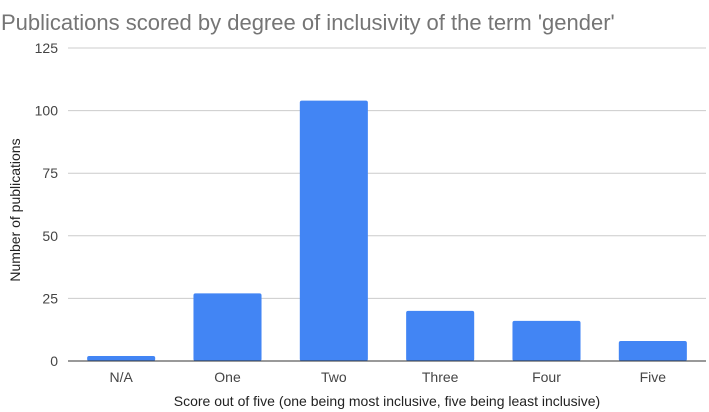  What do you see at coordinates (47, 204) in the screenshot?
I see `y-axis-ticks: 0 25 50 75 100 125` at bounding box center [47, 204].